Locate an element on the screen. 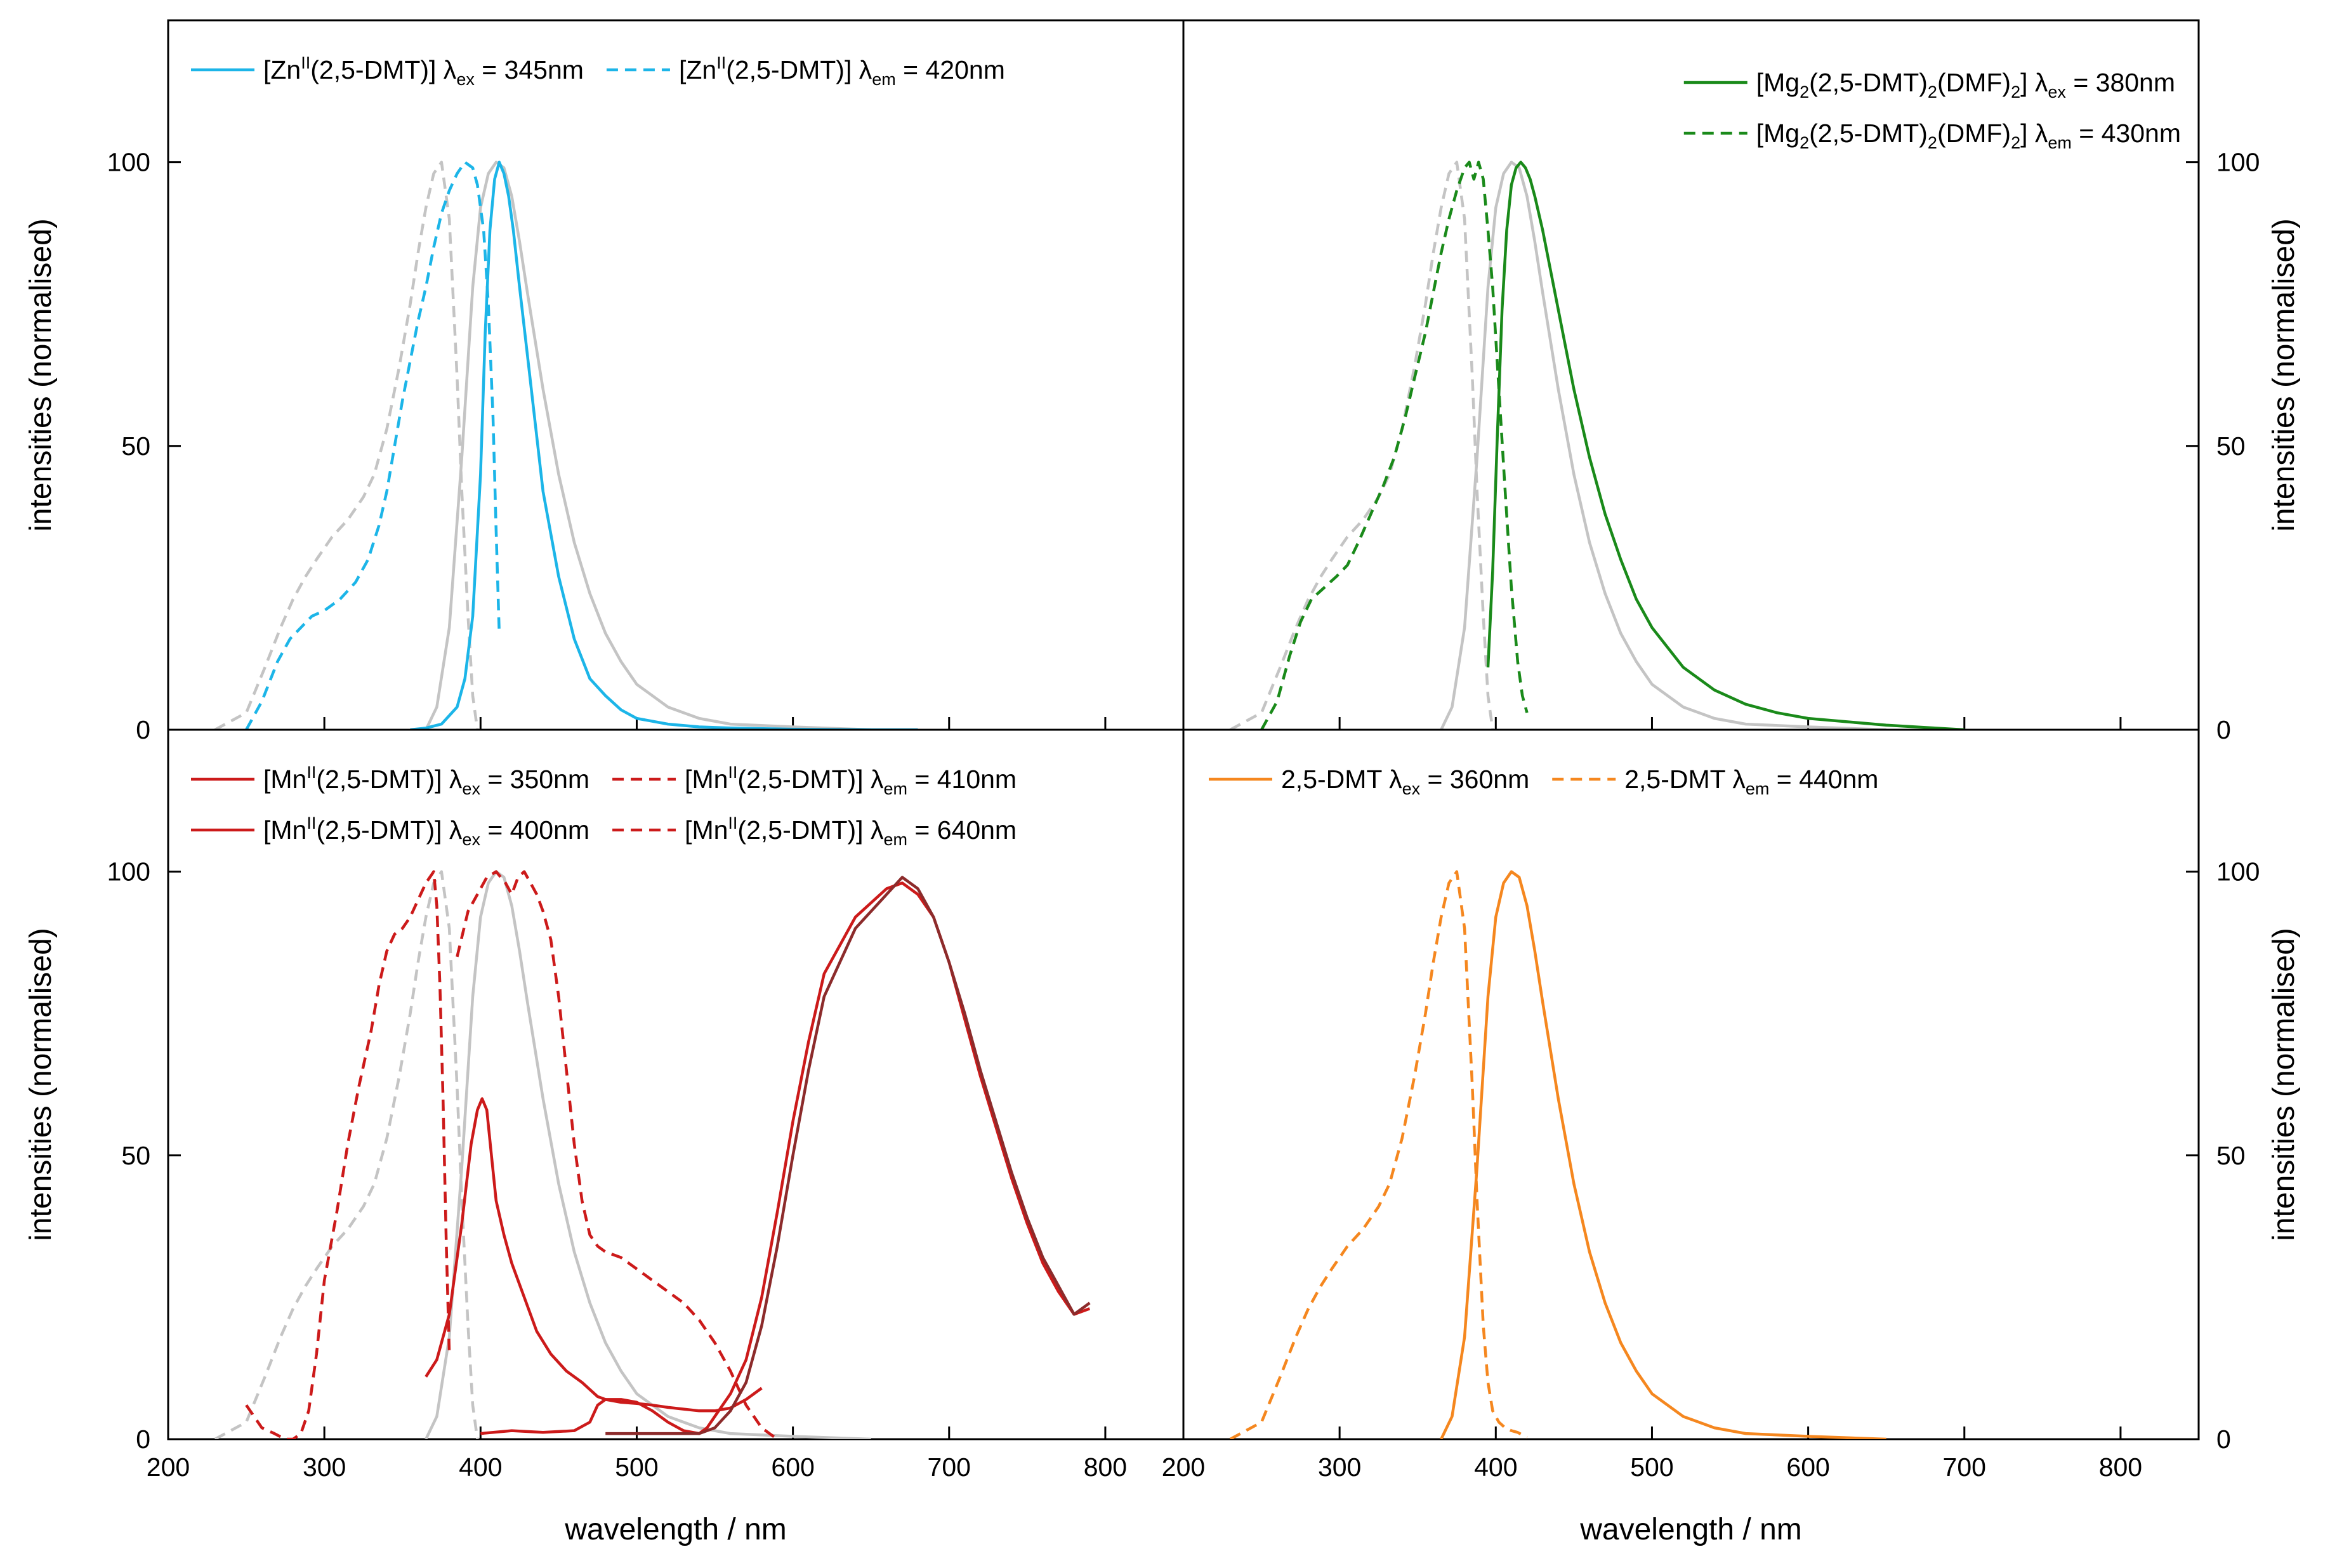 This screenshot has height=1568, width=2330. legend: 2,5-DMT λex​ = 360nm 2,5-DMT λem​ = 440nm is located at coordinates (1543, 781).